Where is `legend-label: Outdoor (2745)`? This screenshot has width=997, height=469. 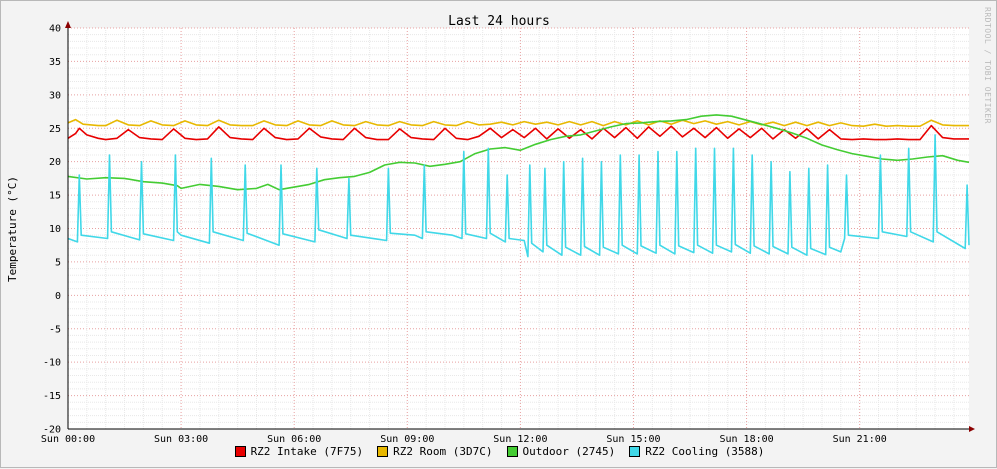
legend-label: Outdoor (2745) is located at coordinates (569, 451).